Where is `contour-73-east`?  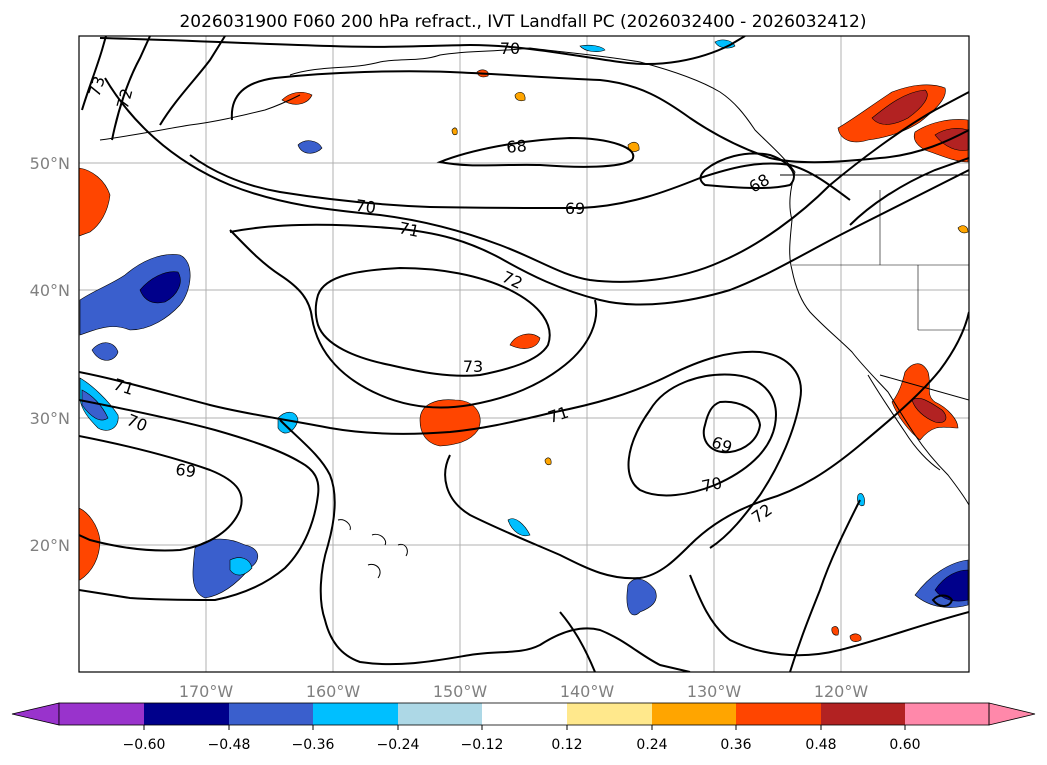 contour-73-east is located at coordinates (909, 191).